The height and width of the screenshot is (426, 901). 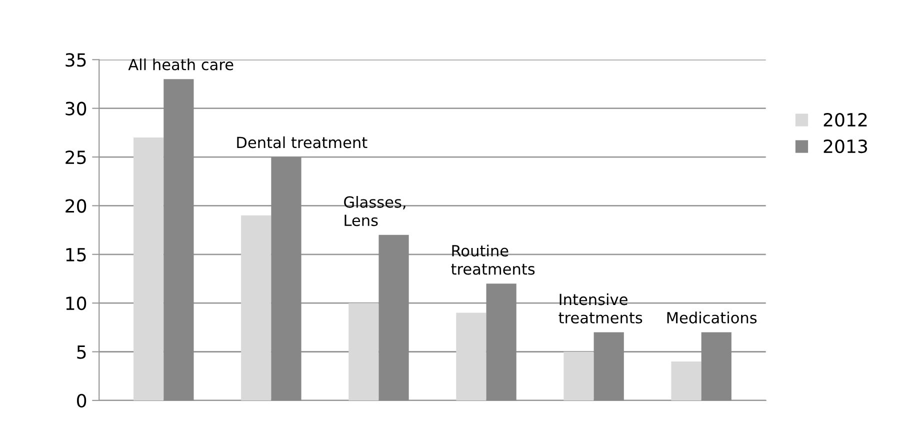 What do you see at coordinates (81, 401) in the screenshot?
I see `y-tick-label: 0` at bounding box center [81, 401].